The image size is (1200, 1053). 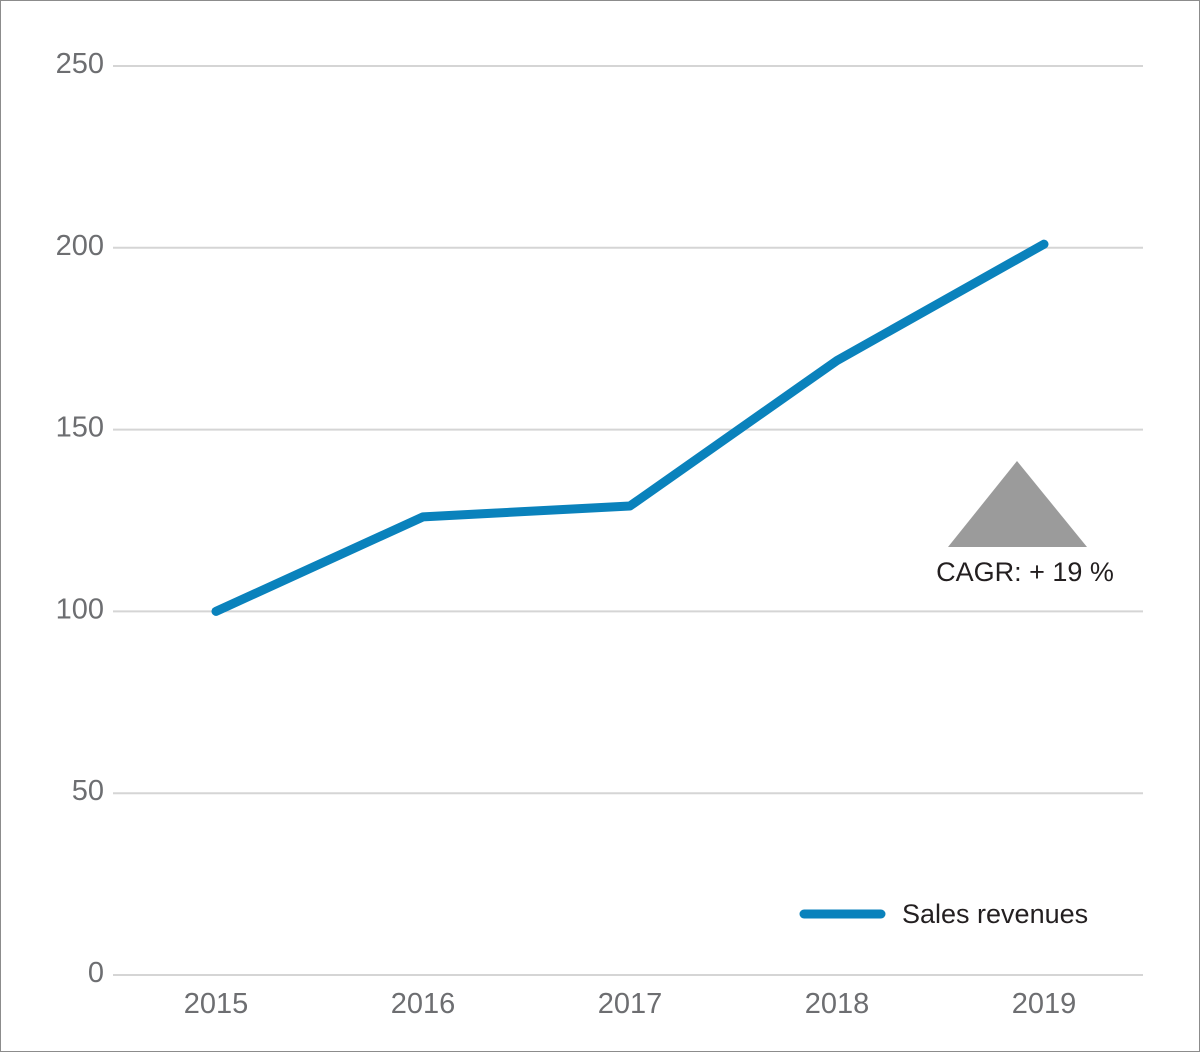 What do you see at coordinates (96, 973) in the screenshot?
I see `y-tick-label-0: 0` at bounding box center [96, 973].